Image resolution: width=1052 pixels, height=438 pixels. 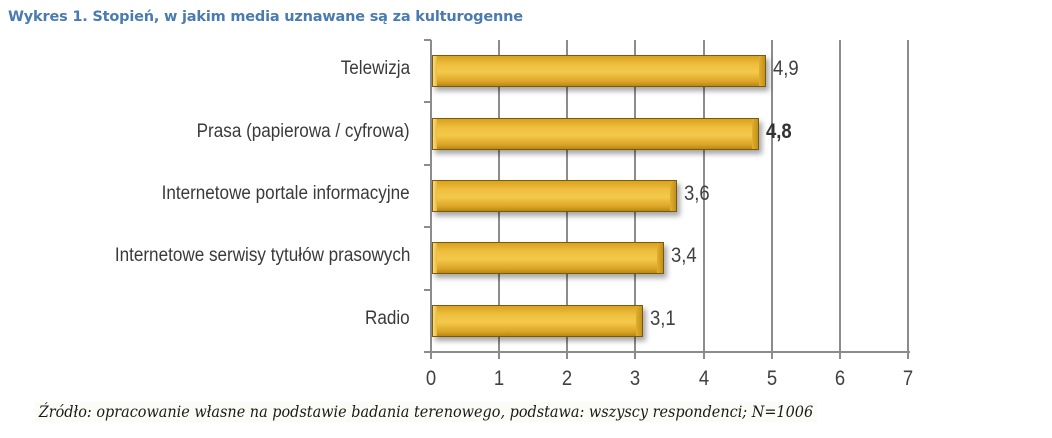 What do you see at coordinates (431, 196) in the screenshot?
I see `y-axis` at bounding box center [431, 196].